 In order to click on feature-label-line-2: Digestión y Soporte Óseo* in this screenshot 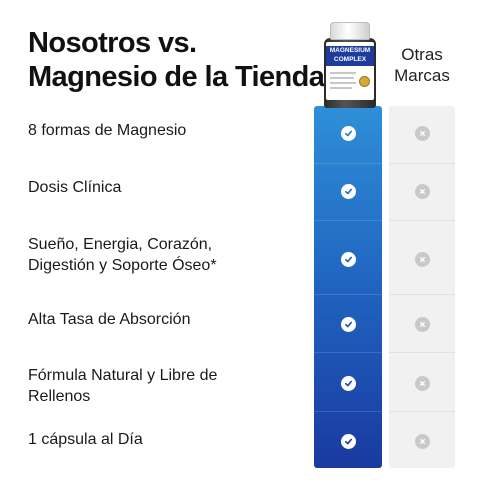, I will do `click(122, 265)`.